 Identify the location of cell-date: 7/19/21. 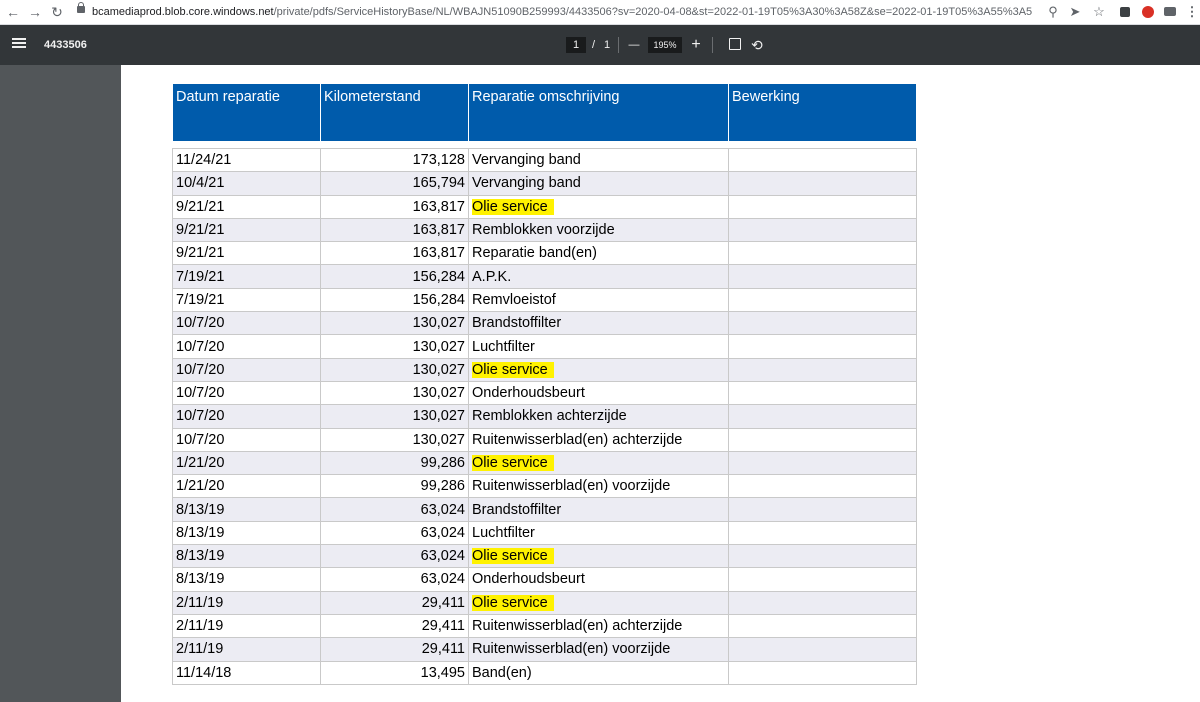
(246, 276).